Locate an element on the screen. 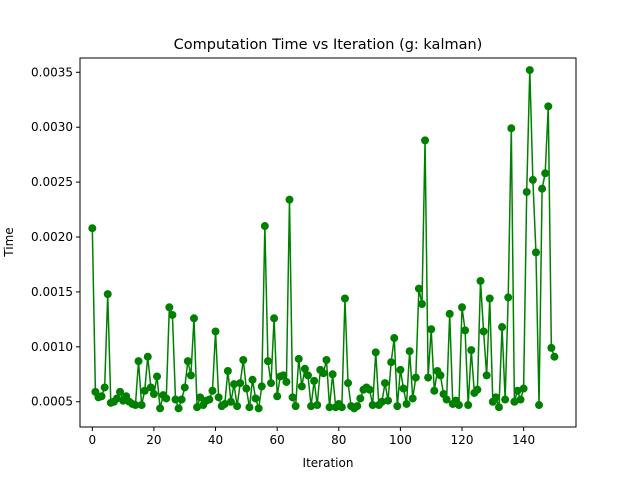  x-tick-label: 140 is located at coordinates (523, 440).